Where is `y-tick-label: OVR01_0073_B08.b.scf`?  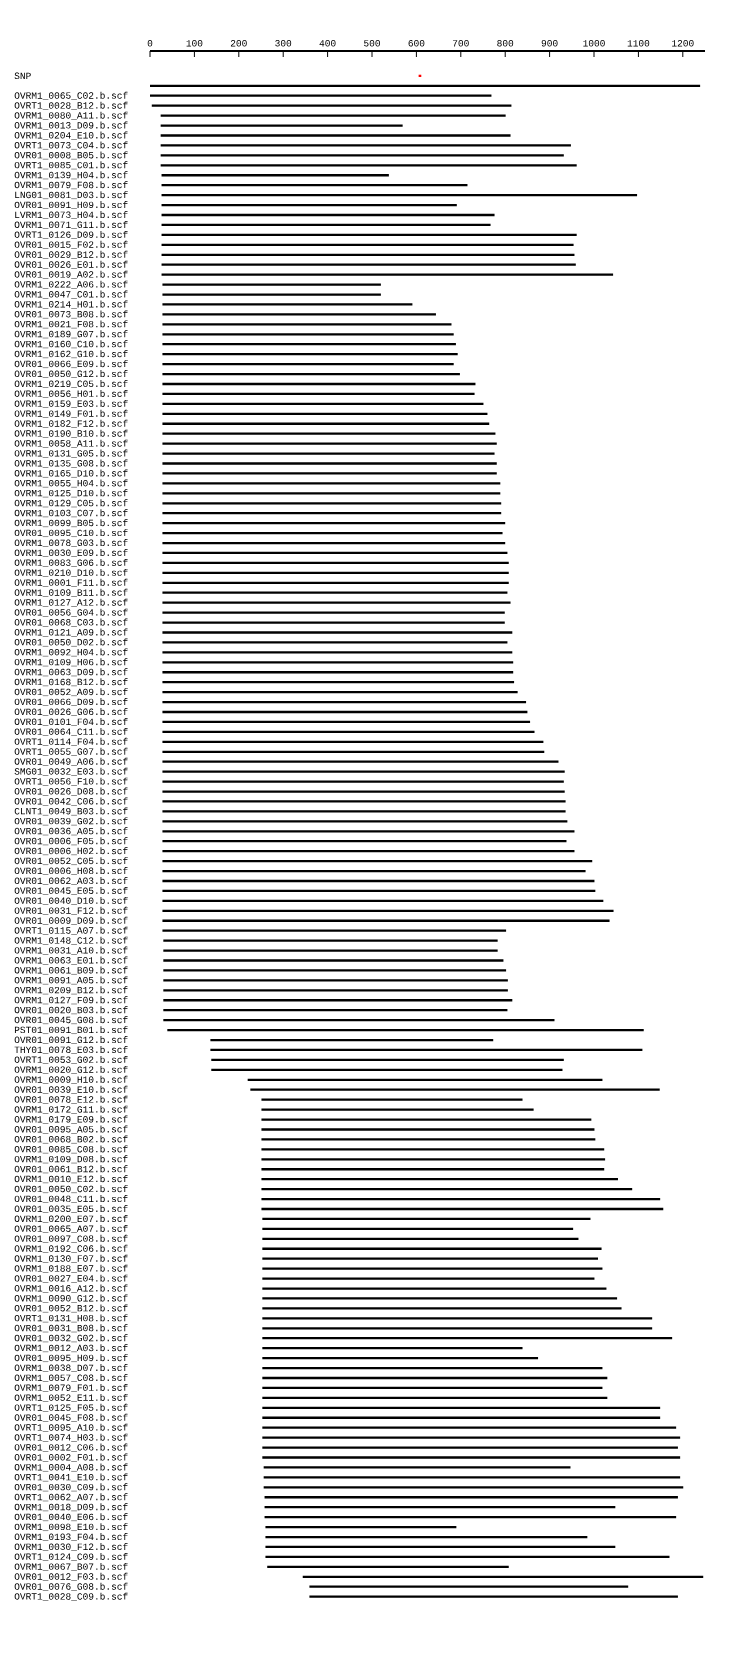 y-tick-label: OVR01_0073_B08.b.scf is located at coordinates (71, 314).